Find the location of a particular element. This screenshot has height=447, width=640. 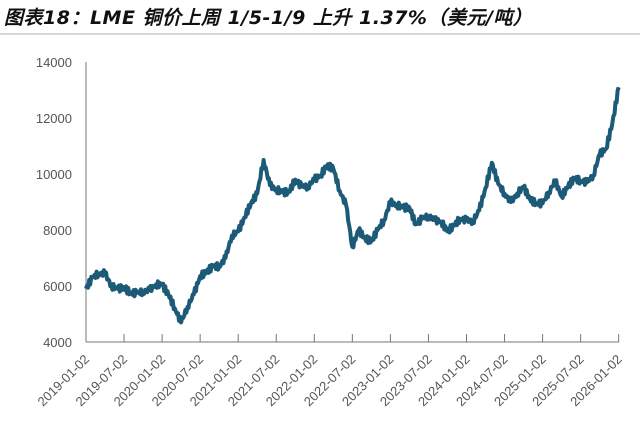

chart-title: 图表18：LME 铜价上周 1/5-1/9 上升 1.37%（美元/吨） is located at coordinates (268, 18).